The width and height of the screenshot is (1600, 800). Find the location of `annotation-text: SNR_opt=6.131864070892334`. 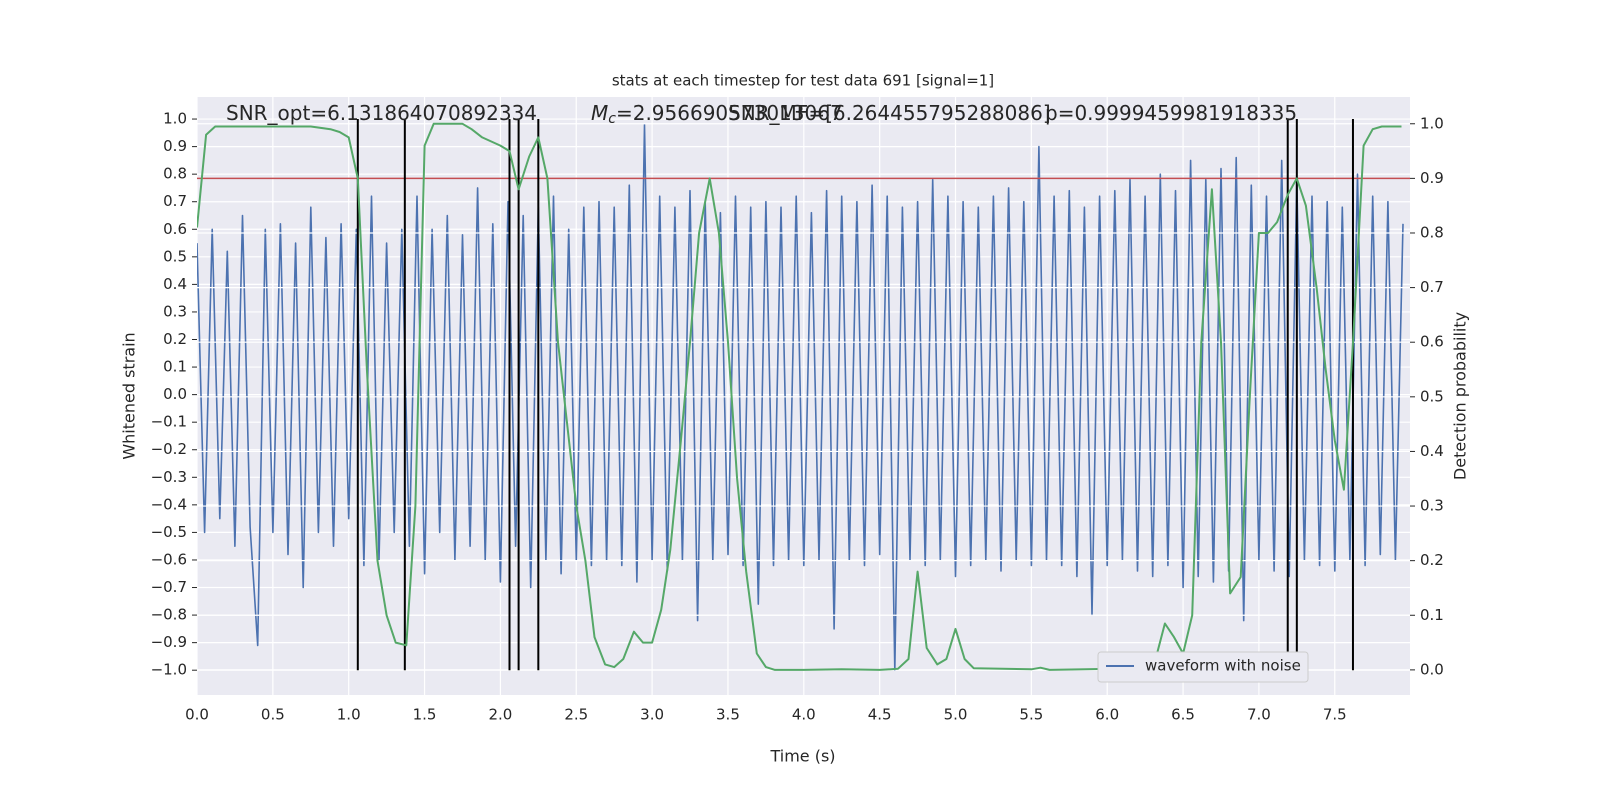

annotation-text: SNR_opt=6.131864070892334 is located at coordinates (381, 113).